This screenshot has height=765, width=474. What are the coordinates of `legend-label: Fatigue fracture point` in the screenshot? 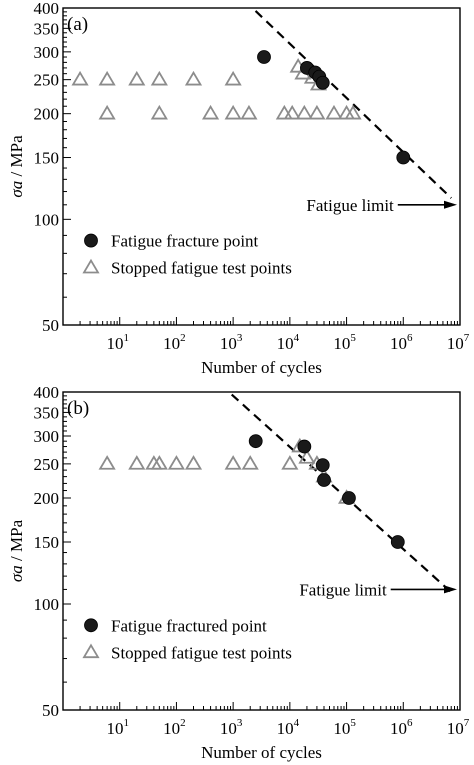 It's located at (185, 241).